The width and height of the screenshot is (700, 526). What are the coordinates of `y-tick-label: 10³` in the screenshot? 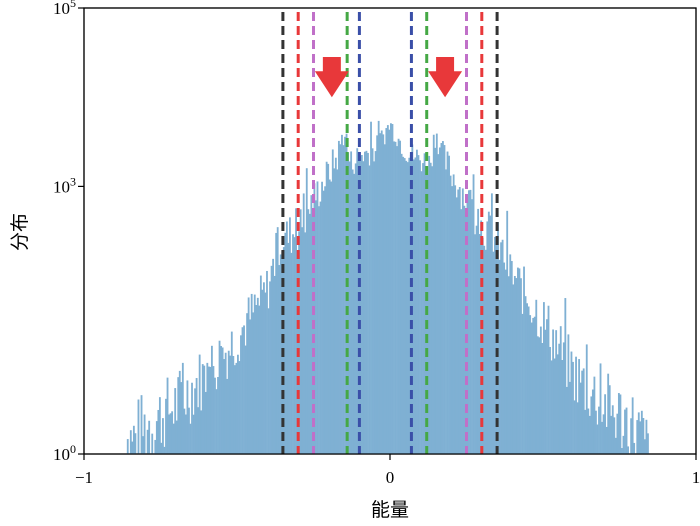 It's located at (64, 185).